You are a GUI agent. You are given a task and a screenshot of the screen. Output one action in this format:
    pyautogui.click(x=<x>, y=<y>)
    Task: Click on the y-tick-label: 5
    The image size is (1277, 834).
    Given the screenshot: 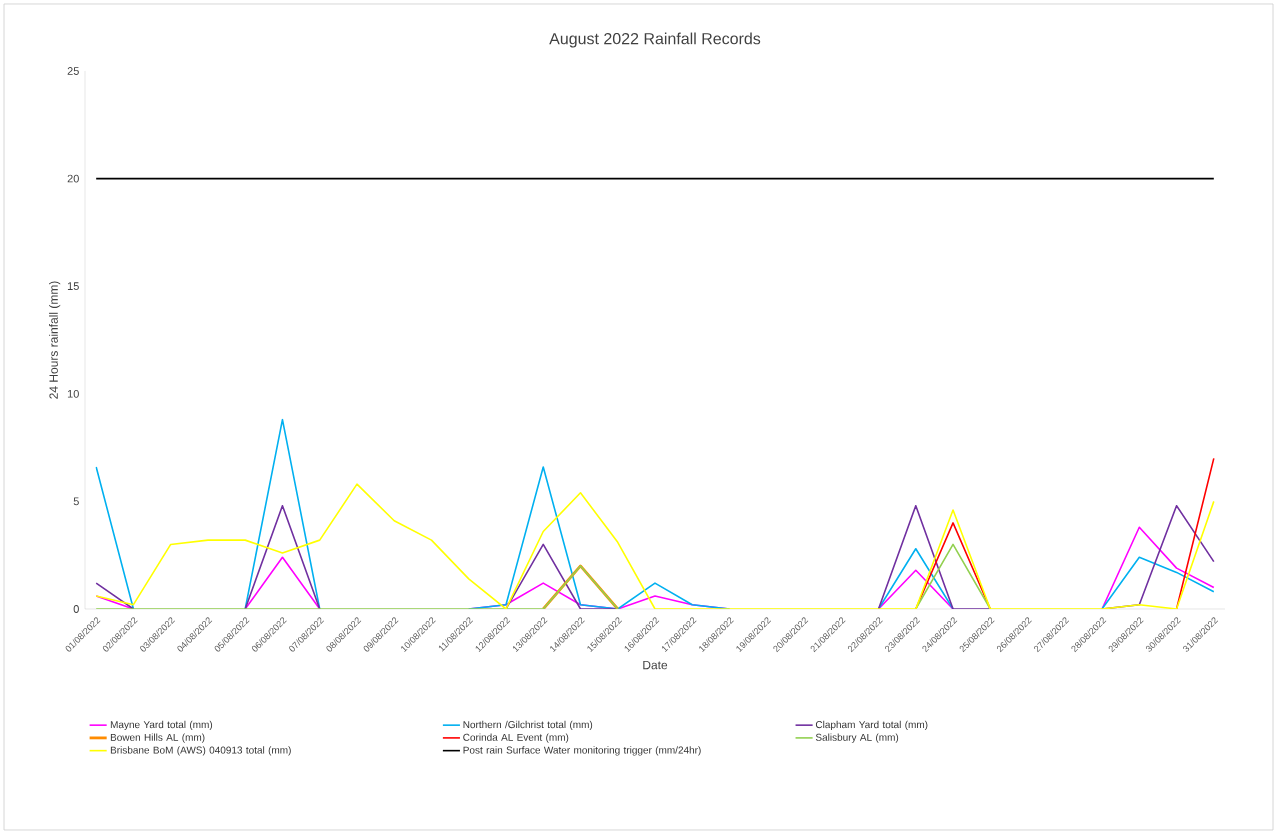 What is the action you would take?
    pyautogui.click(x=76, y=501)
    